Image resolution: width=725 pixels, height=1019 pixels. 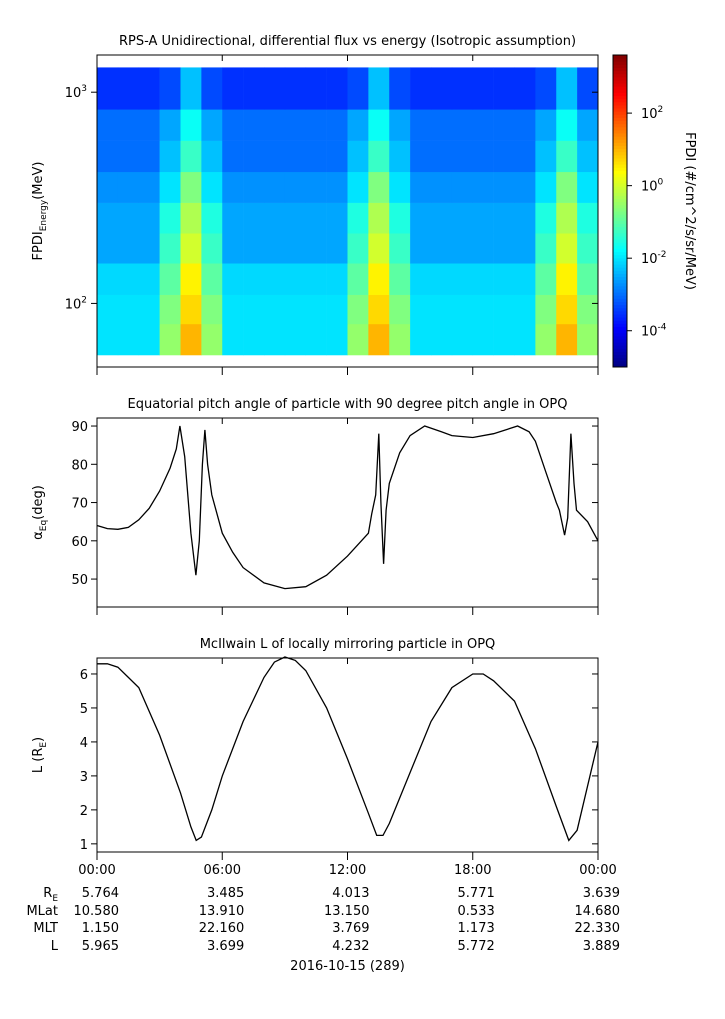 I want to click on colorbar-frame, so click(x=620, y=211).